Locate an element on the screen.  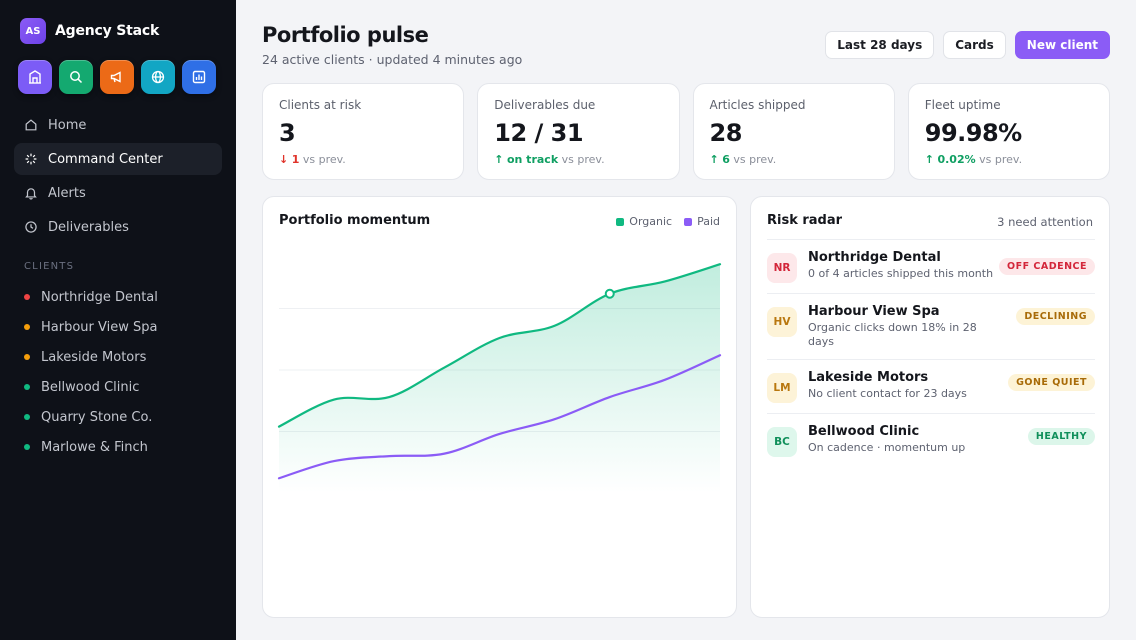
legend-swatch-organic is located at coordinates (620, 221).